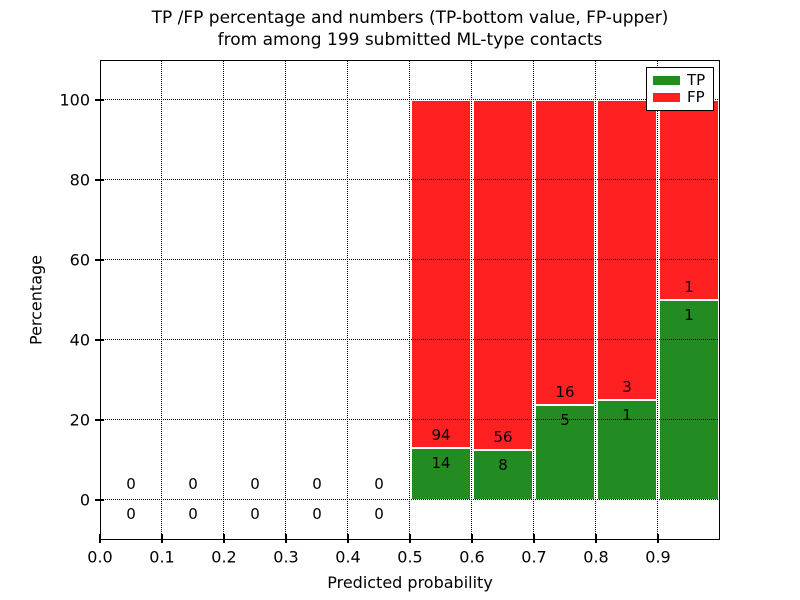  What do you see at coordinates (79, 340) in the screenshot?
I see `y-tick-label: 40` at bounding box center [79, 340].